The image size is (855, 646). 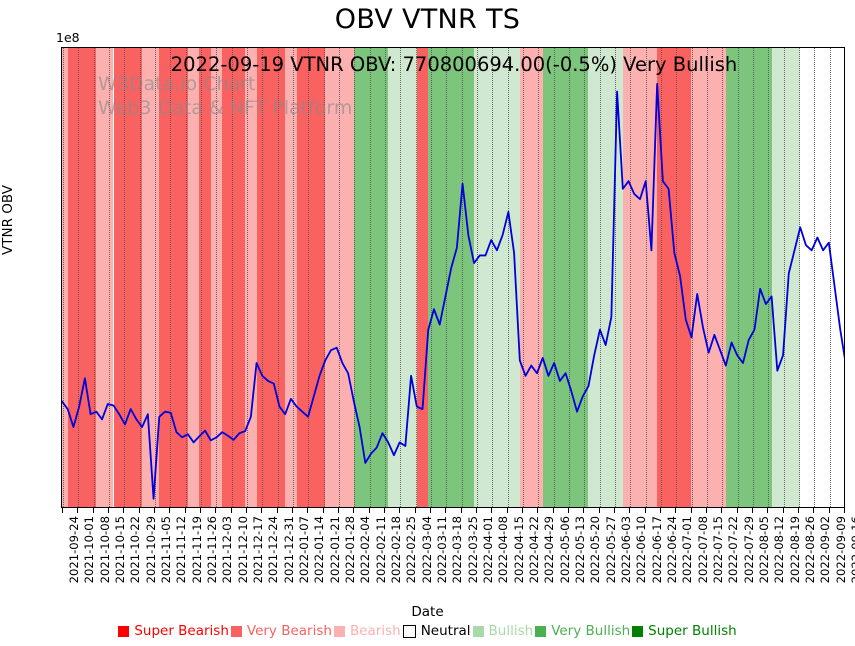 I want to click on x-axis-tick-label: 2021-11-26, so click(x=212, y=550).